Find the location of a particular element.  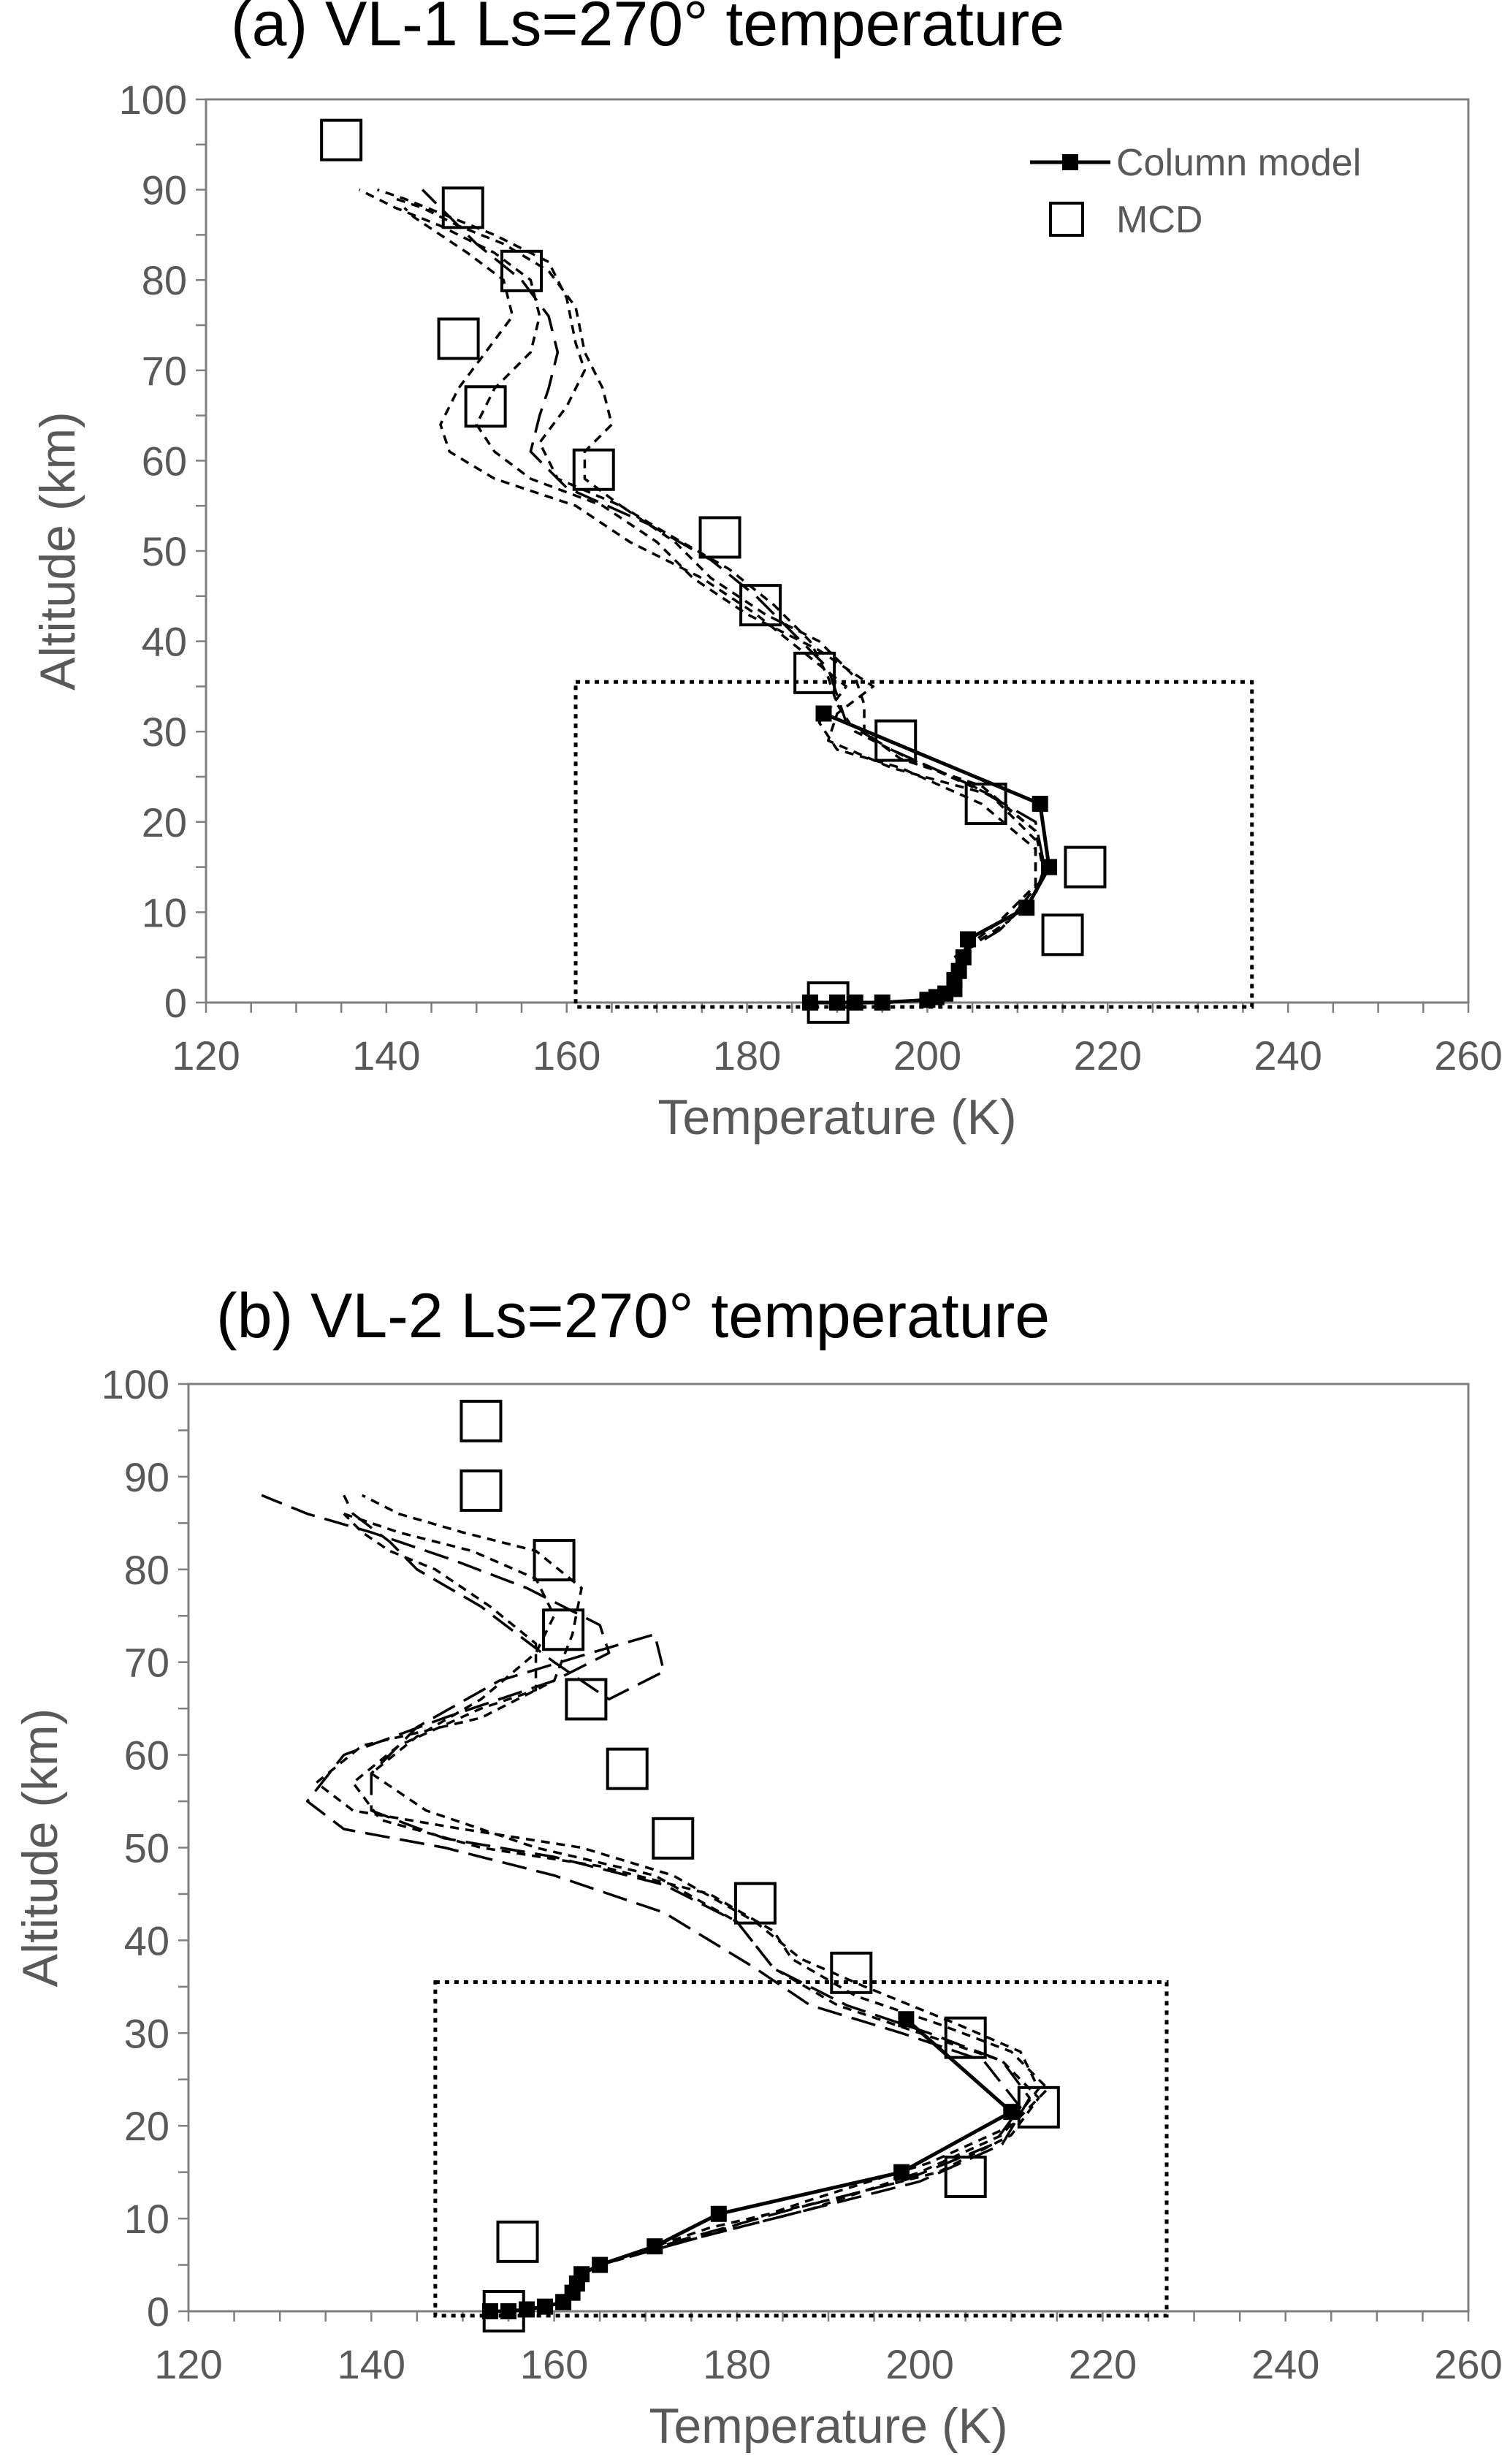

y-tick-label: 60 is located at coordinates (146, 1756).